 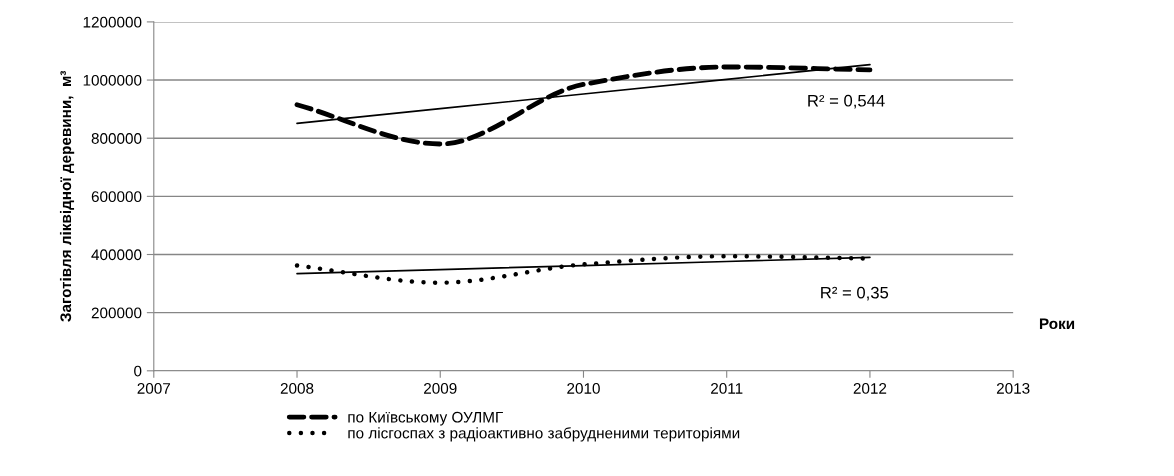 I want to click on annotation: R² = 0,35, so click(x=855, y=293).